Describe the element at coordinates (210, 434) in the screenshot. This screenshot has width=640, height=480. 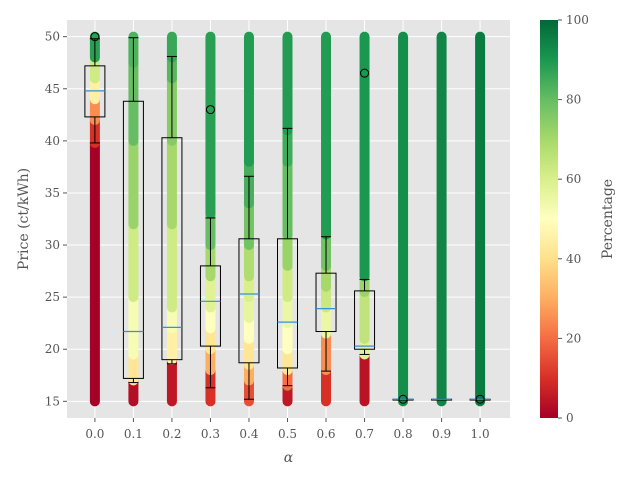
I see `x-tick-label: 0.3` at that location.